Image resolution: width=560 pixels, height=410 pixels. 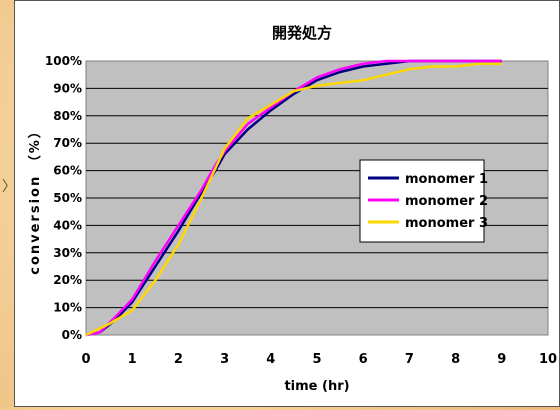 What do you see at coordinates (67, 198) in the screenshot?
I see `y-tick-label: 50%` at bounding box center [67, 198].